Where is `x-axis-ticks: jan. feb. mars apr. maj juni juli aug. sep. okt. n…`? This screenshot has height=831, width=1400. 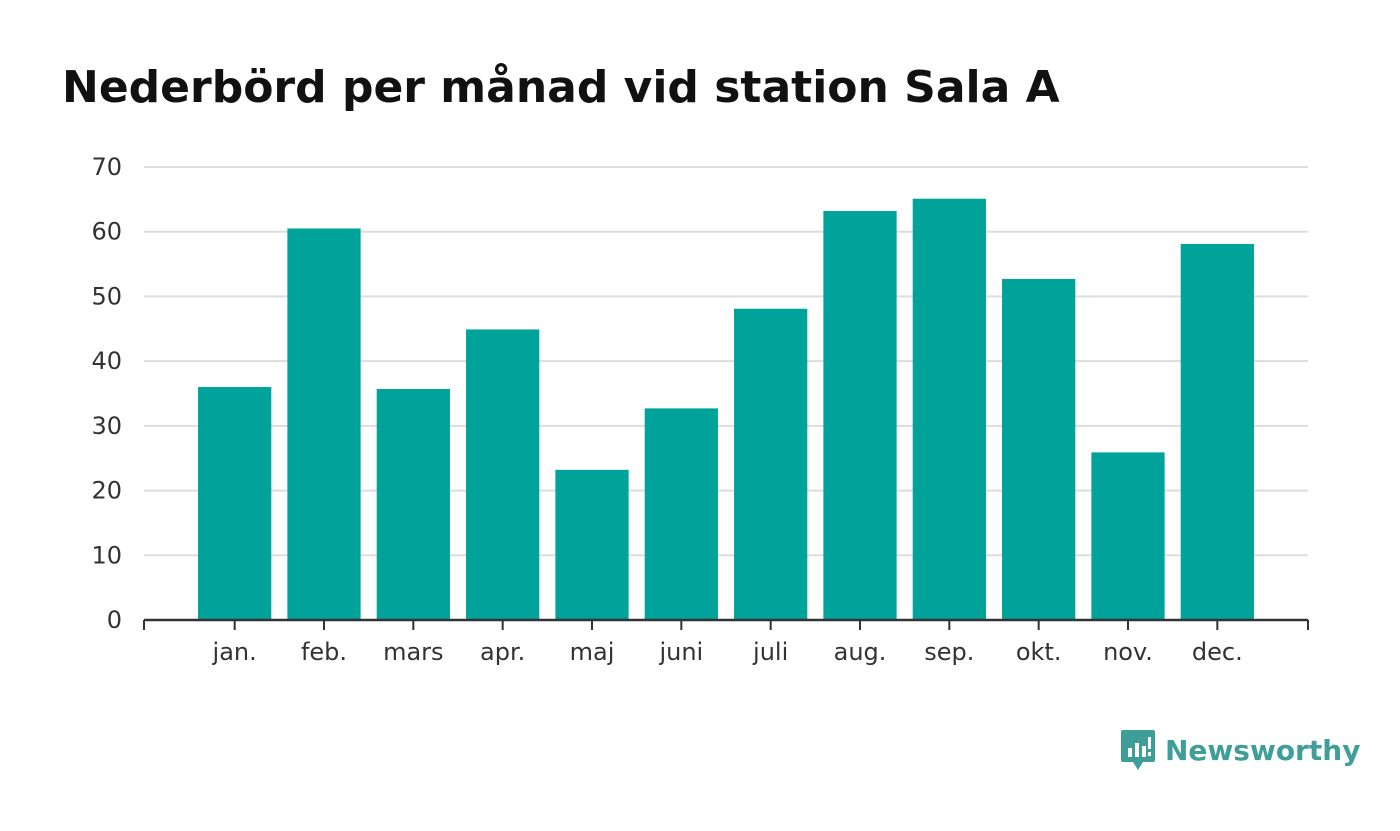 x-axis-ticks: jan. feb. mars apr. maj juni juli aug. sep. okt. n… is located at coordinates (727, 652).